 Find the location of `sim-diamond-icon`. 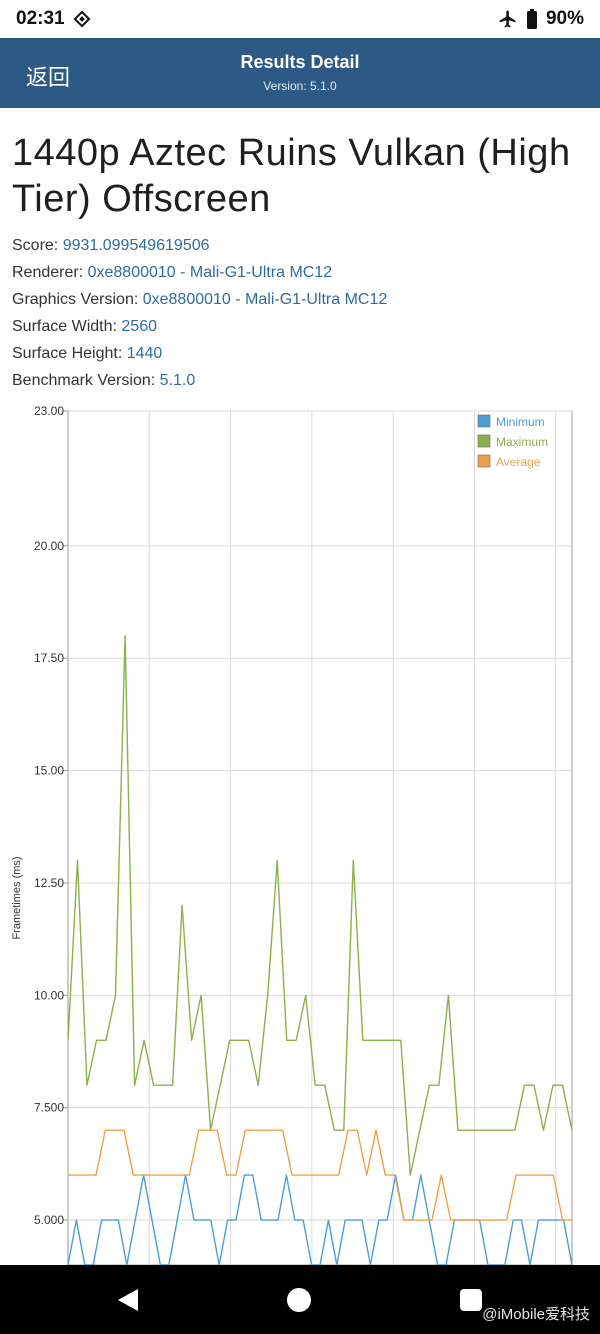

sim-diamond-icon is located at coordinates (82, 19).